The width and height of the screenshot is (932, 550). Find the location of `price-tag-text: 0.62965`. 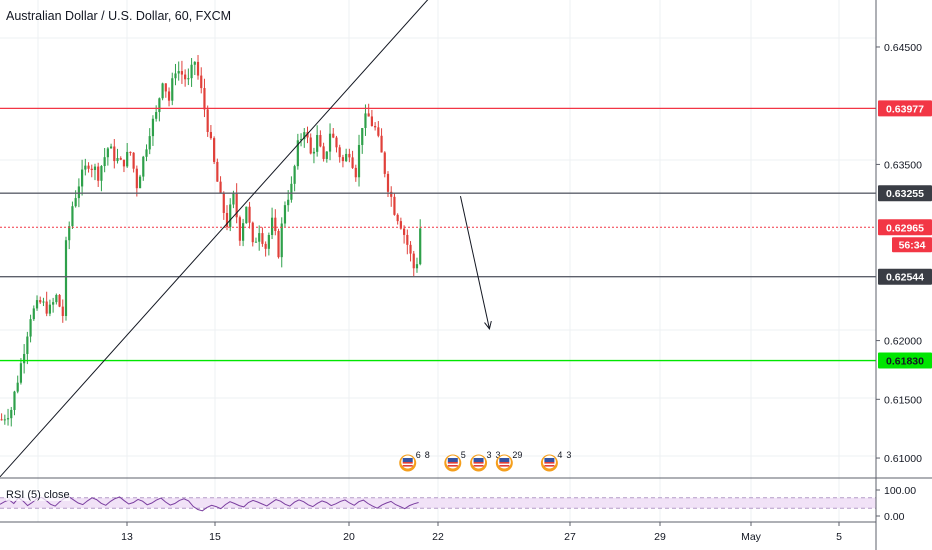

price-tag-text: 0.62965 is located at coordinates (905, 228).